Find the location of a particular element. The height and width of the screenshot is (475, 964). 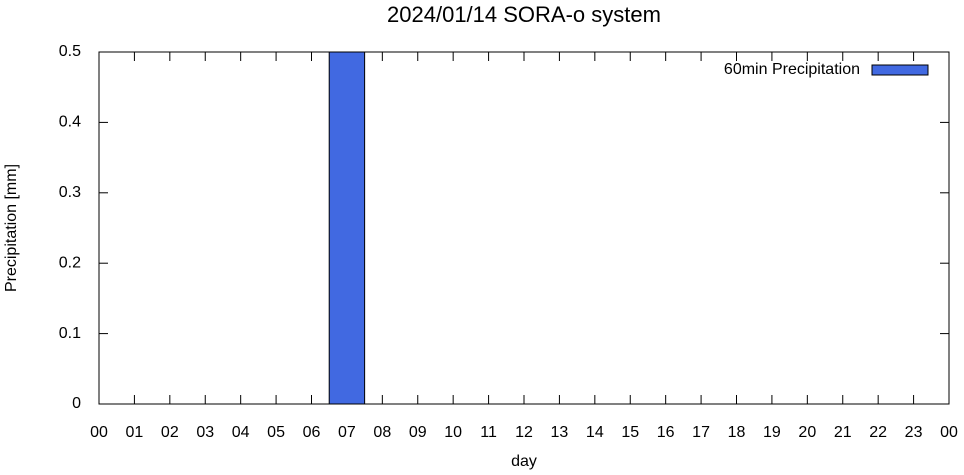

x-axis-label: day is located at coordinates (524, 461).